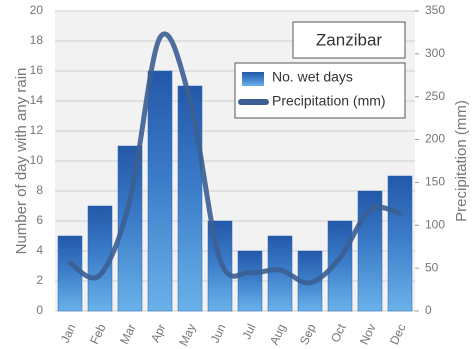 This screenshot has width=474, height=349. I want to click on x-tick-label: Jun, so click(218, 333).